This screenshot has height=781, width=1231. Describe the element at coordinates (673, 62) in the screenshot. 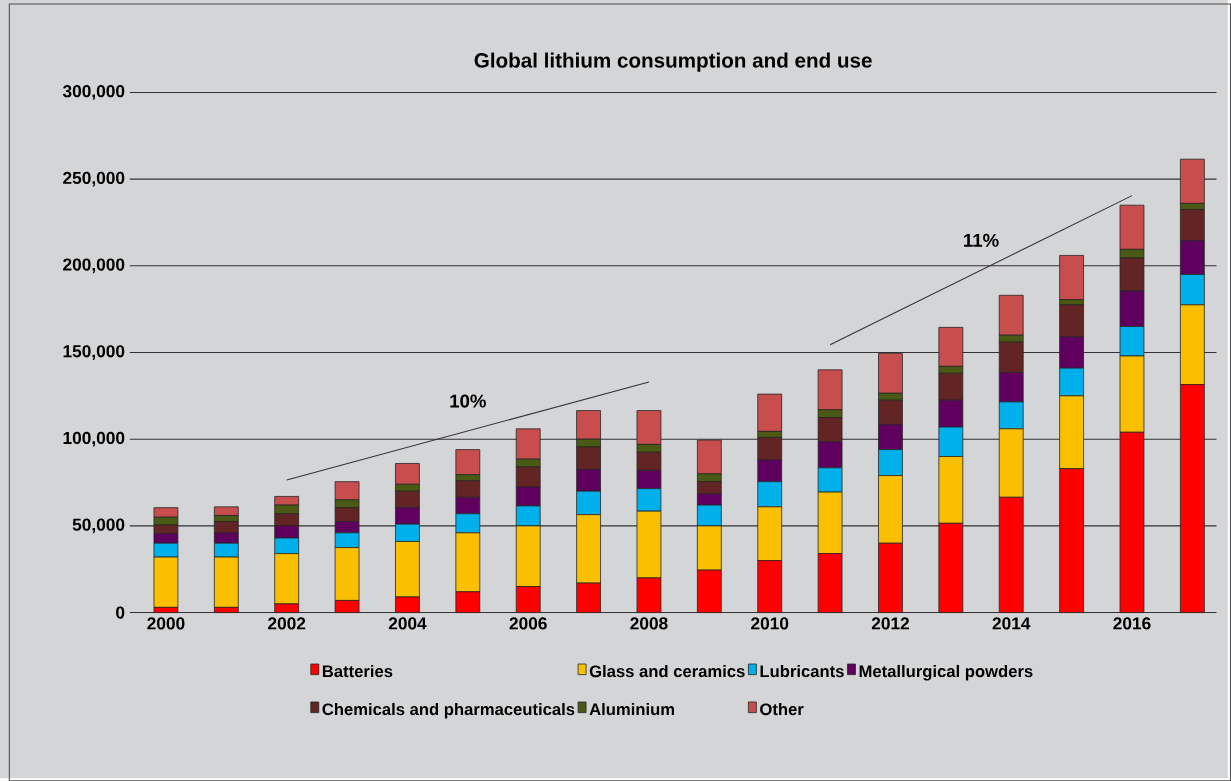

I see `chart-title: Global lithium consumption and end use` at that location.